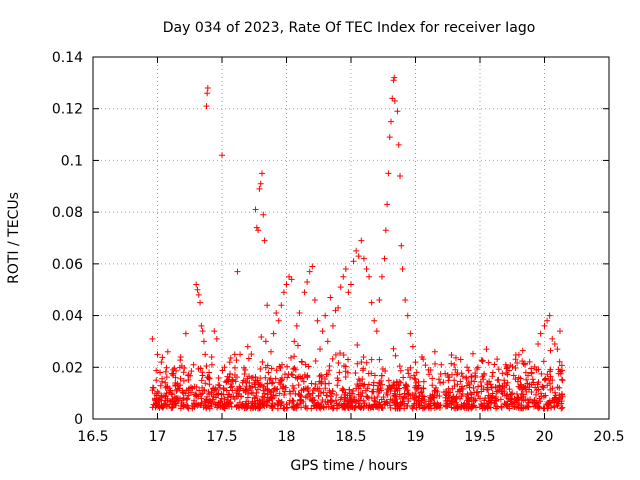 Image resolution: width=640 pixels, height=480 pixels. Describe the element at coordinates (357, 373) in the screenshot. I see `data-cloud` at that location.